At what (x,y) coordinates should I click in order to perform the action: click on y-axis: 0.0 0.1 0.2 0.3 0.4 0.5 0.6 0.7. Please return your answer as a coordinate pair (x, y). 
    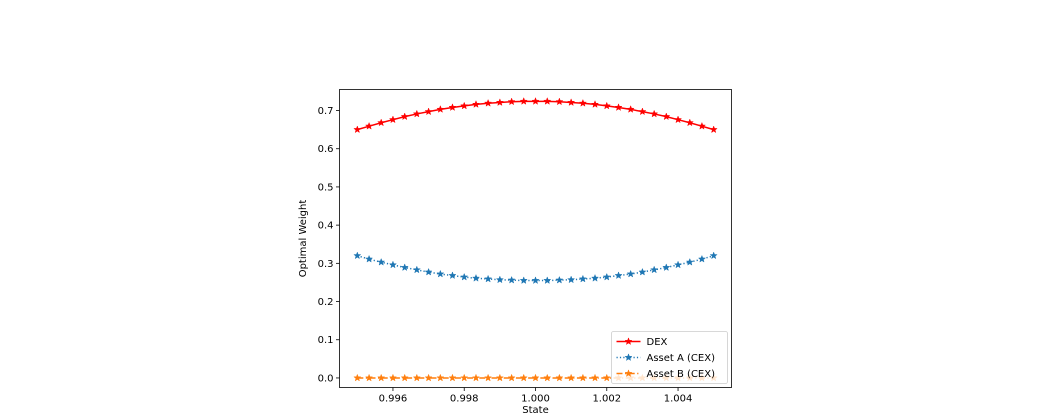
    Looking at the image, I should click on (329, 245).